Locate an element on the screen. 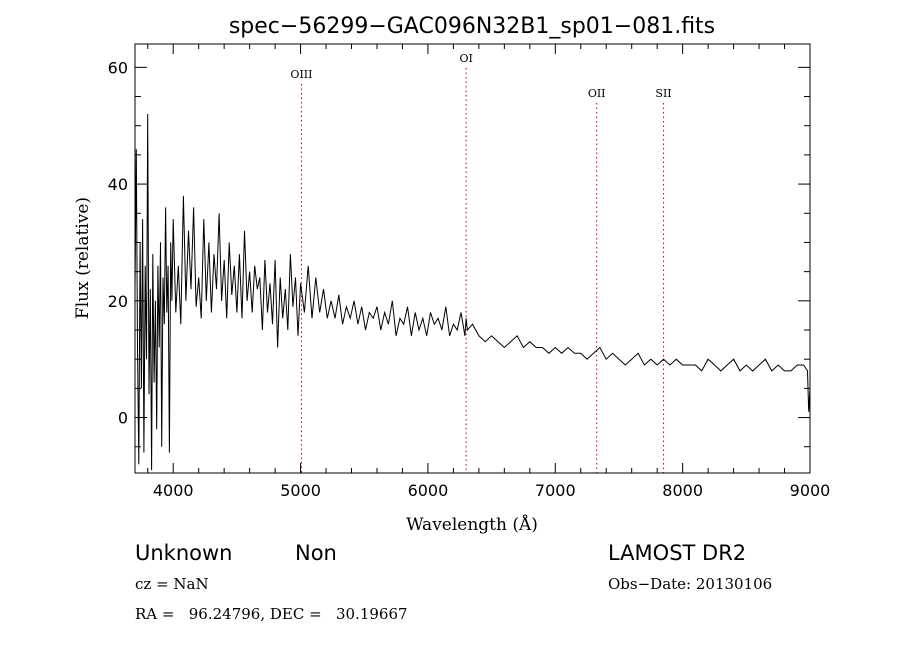 The image size is (900, 650). object-class: Unknown is located at coordinates (184, 553).